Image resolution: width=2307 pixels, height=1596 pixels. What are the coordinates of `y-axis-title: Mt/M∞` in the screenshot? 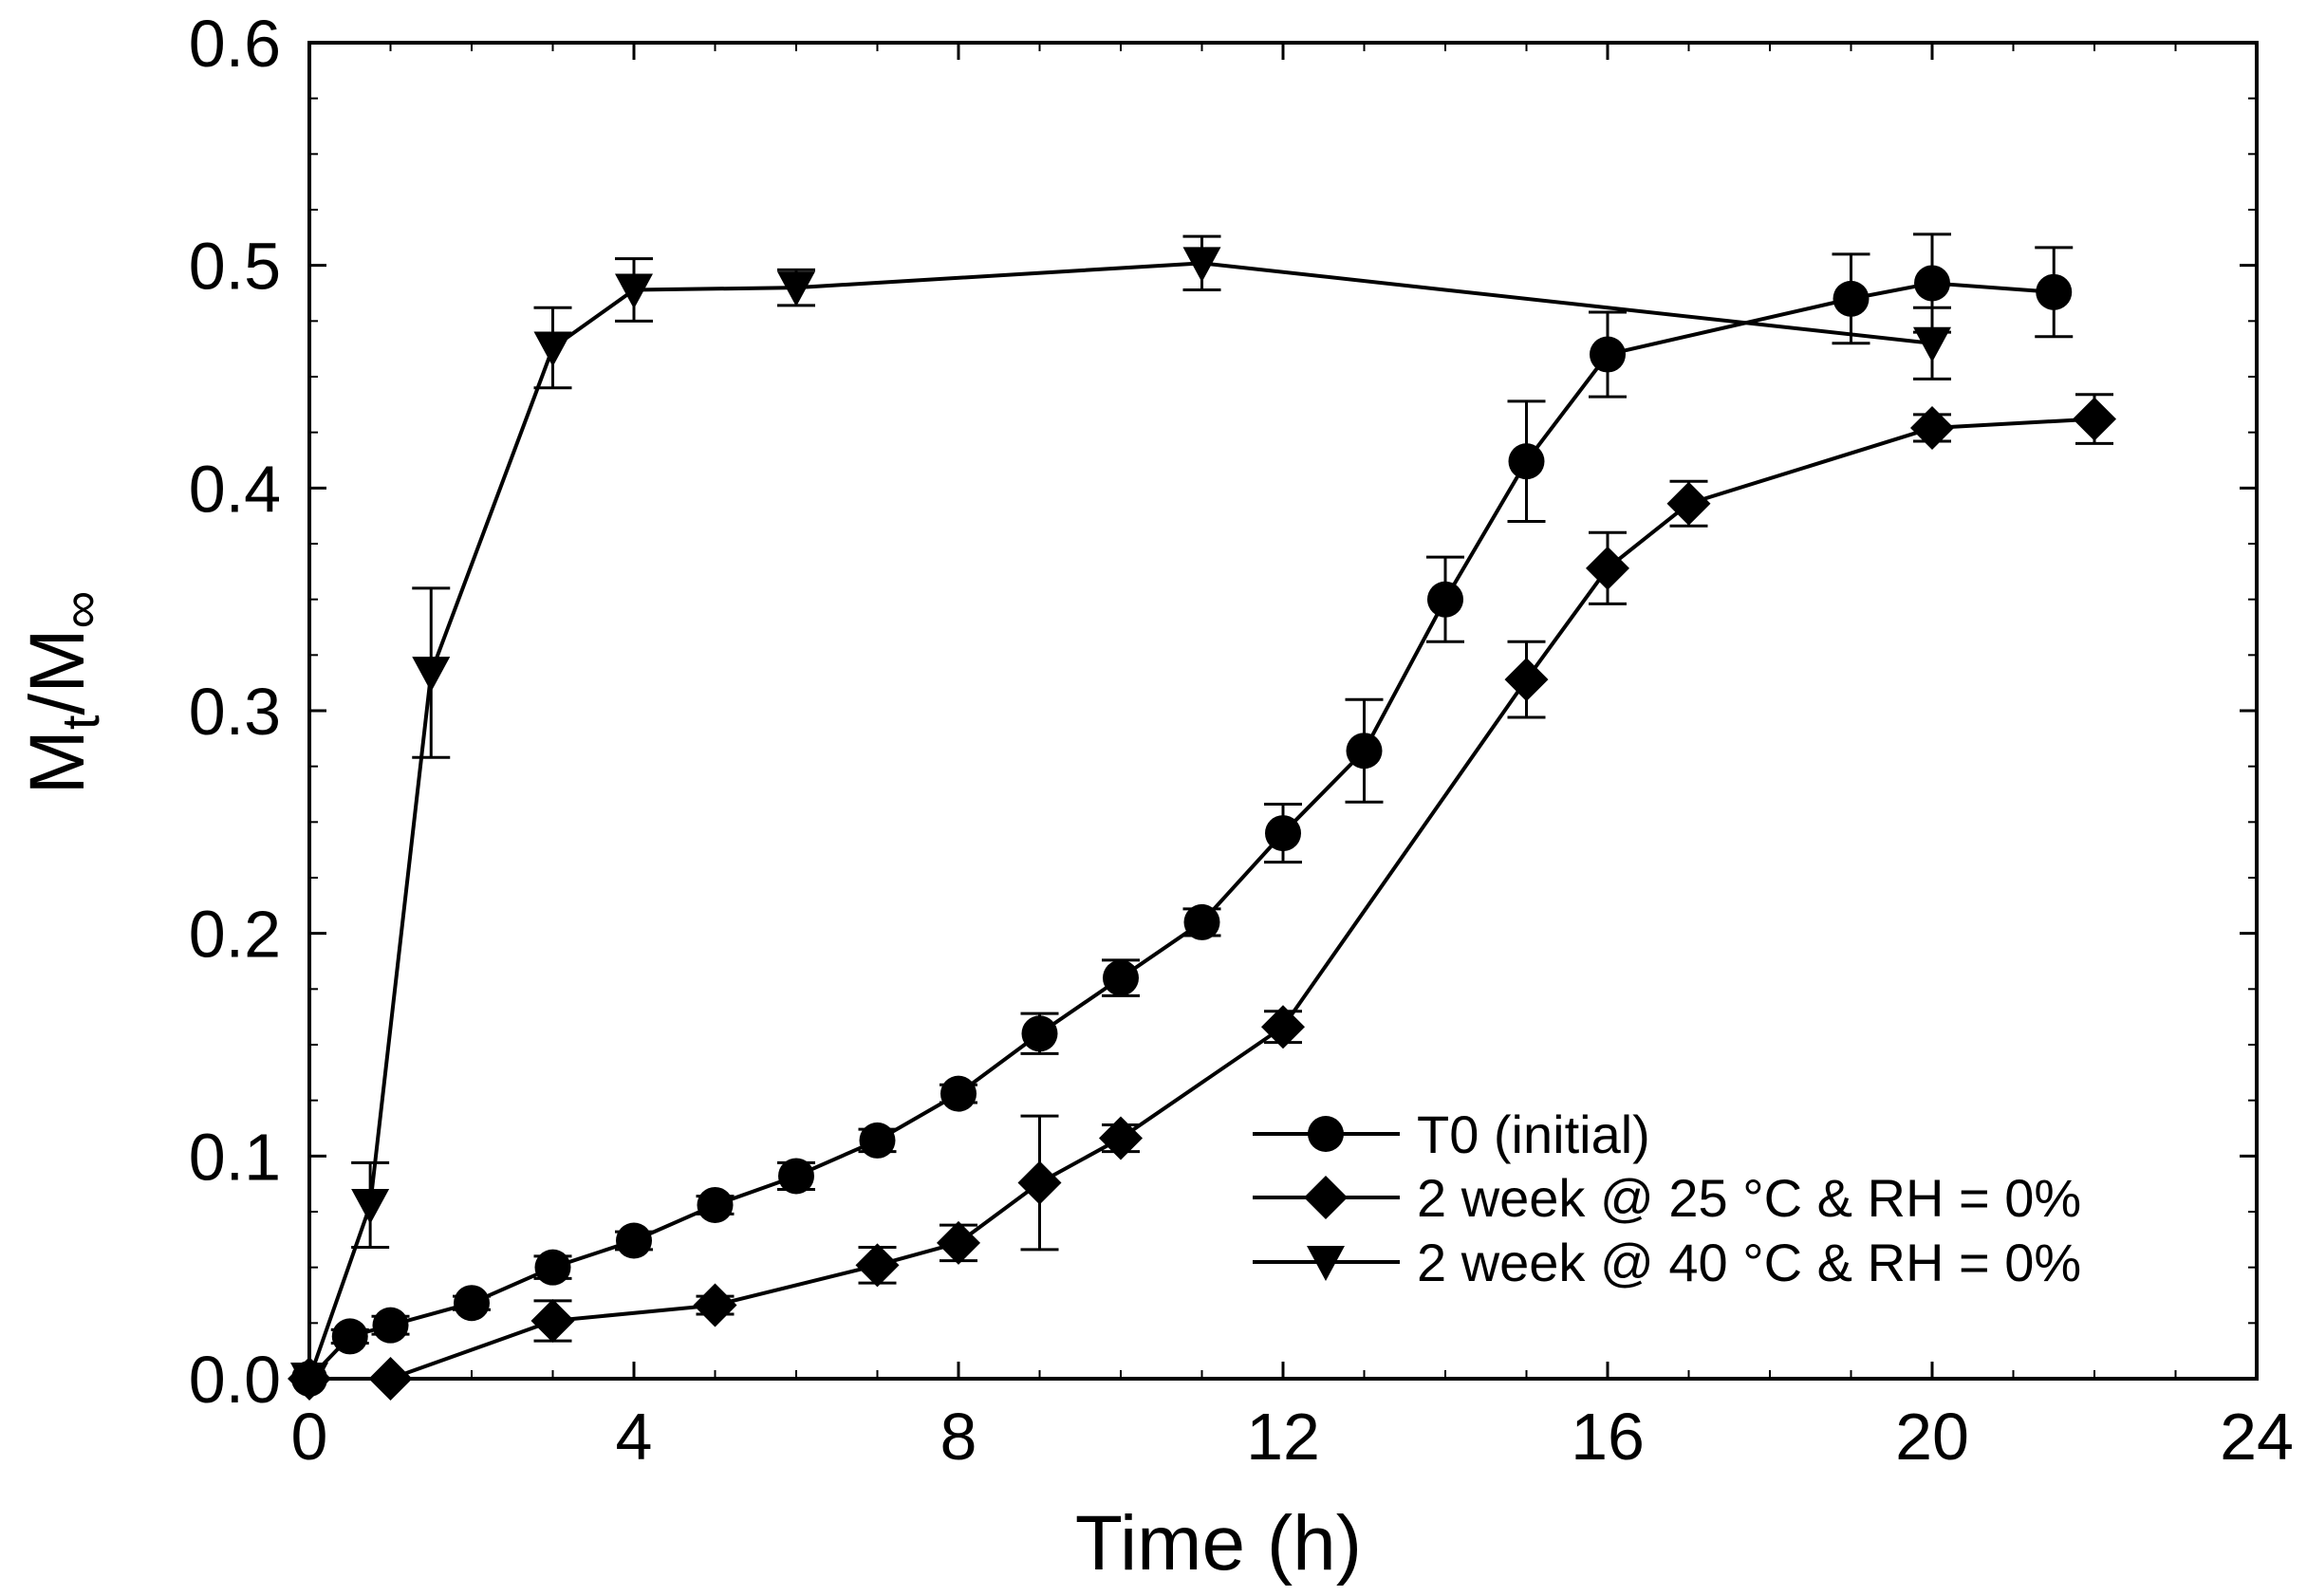 It's located at (62, 693).